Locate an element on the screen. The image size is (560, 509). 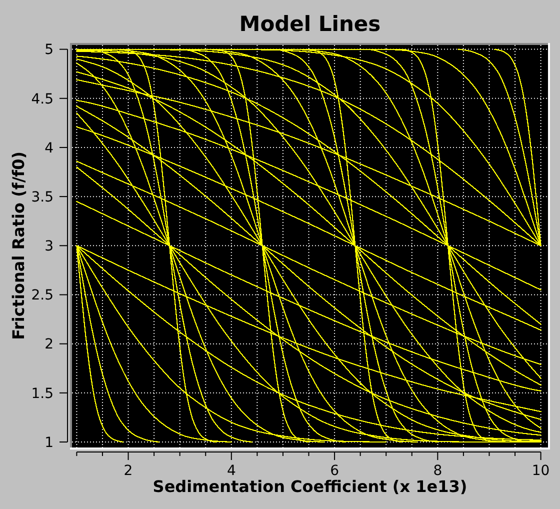
y-tick-label: 3.5 is located at coordinates (42, 197).